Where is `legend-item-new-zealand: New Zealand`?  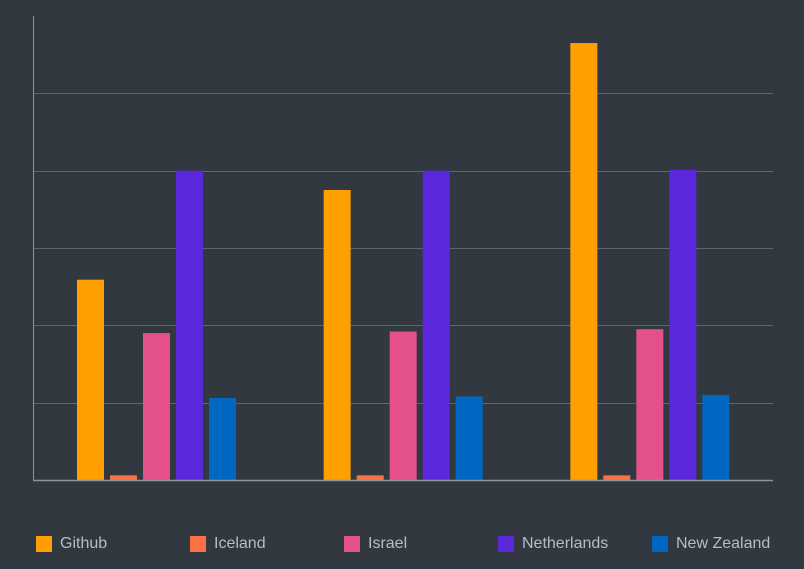 legend-item-new-zealand: New Zealand is located at coordinates (711, 544).